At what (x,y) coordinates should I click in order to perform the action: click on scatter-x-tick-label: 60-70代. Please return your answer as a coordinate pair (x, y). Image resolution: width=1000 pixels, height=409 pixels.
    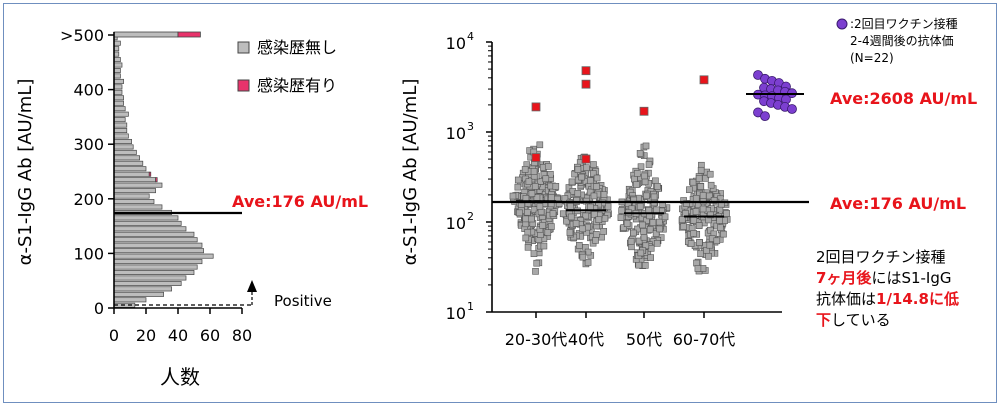
    Looking at the image, I should click on (704, 339).